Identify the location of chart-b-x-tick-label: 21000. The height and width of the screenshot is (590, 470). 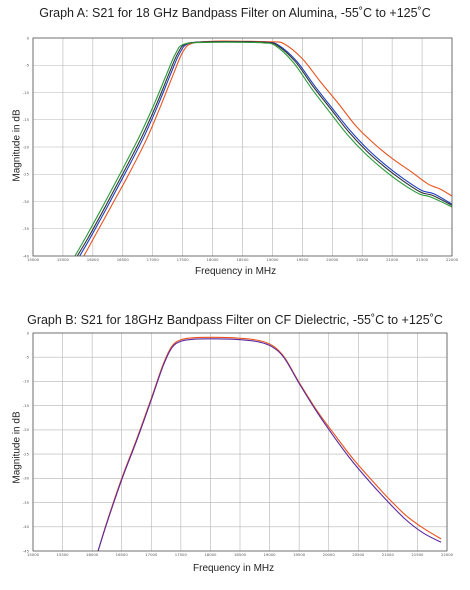
(388, 554).